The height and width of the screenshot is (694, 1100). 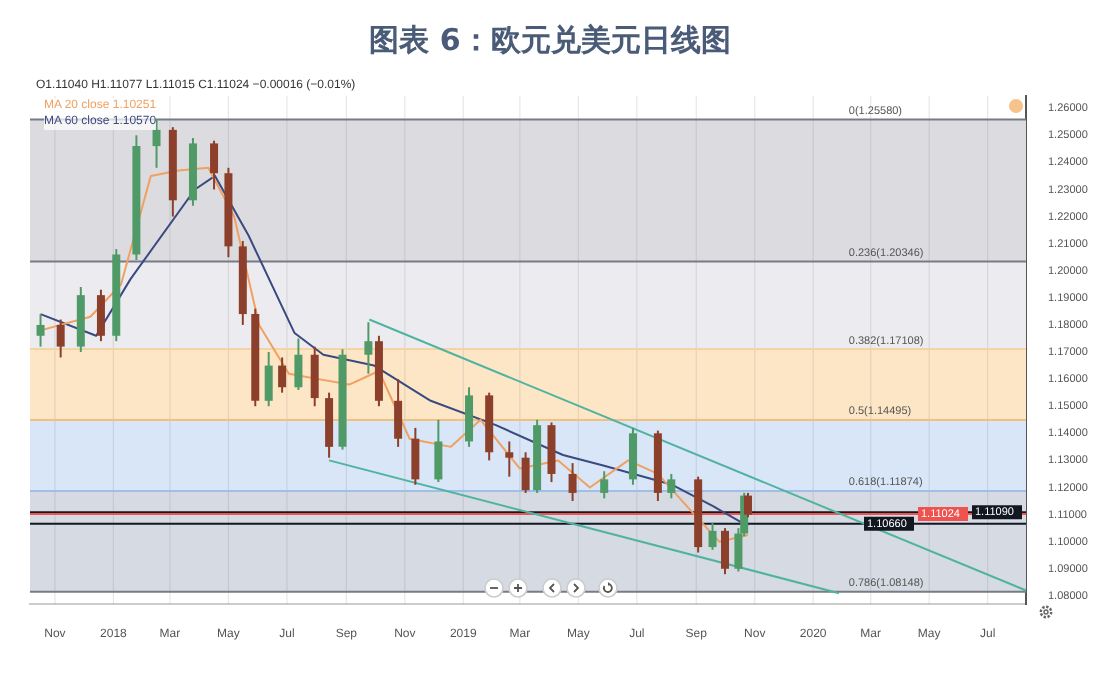 I want to click on chart-title: 图表 6：欧元兑美元日线图, so click(x=550, y=41).